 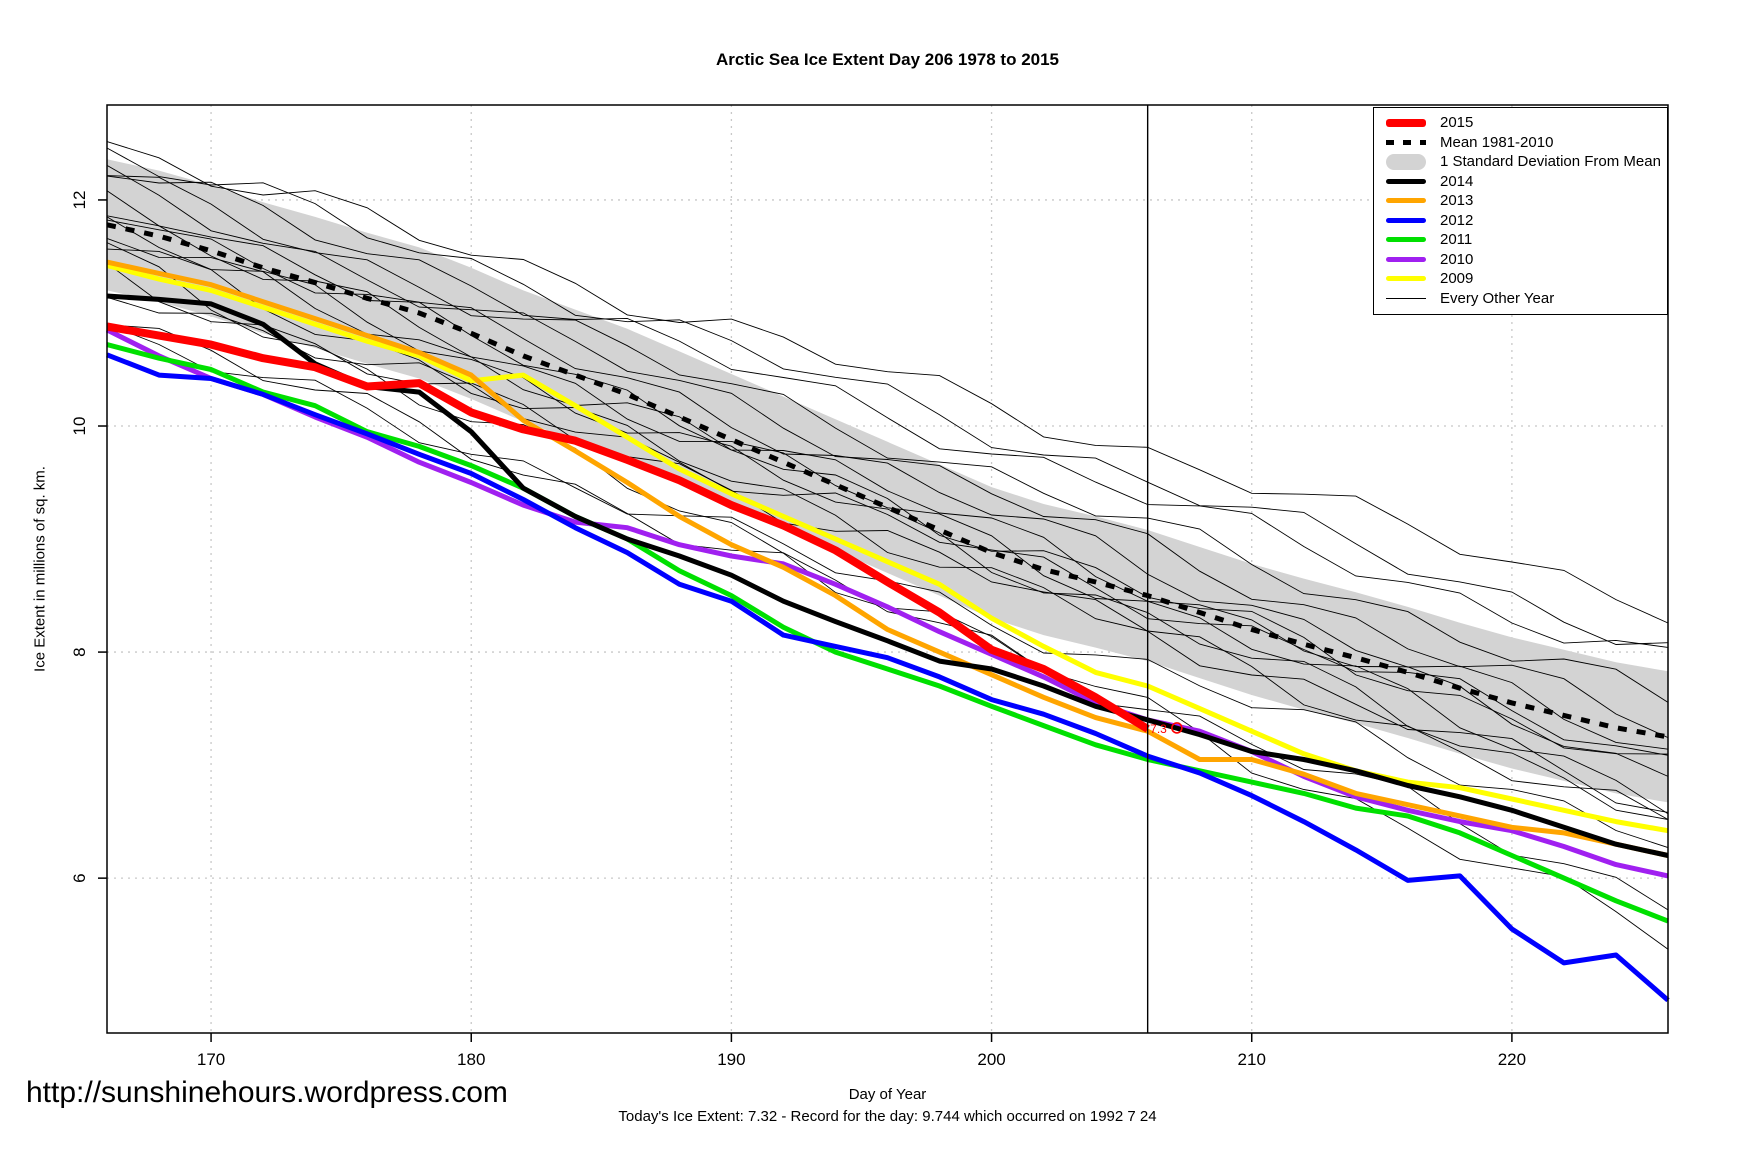 What do you see at coordinates (79, 199) in the screenshot?
I see `y-tick-label: 12` at bounding box center [79, 199].